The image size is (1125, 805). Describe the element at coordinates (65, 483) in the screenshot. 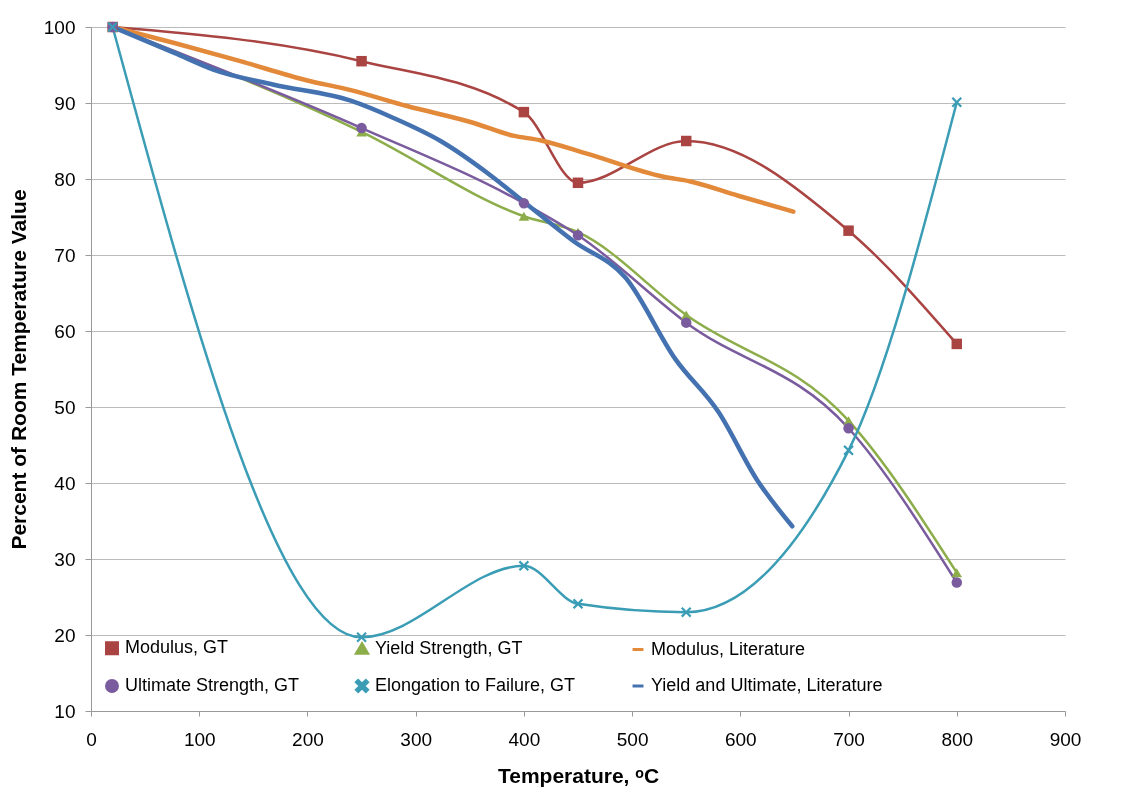

I see `y-tick-label: 40` at that location.